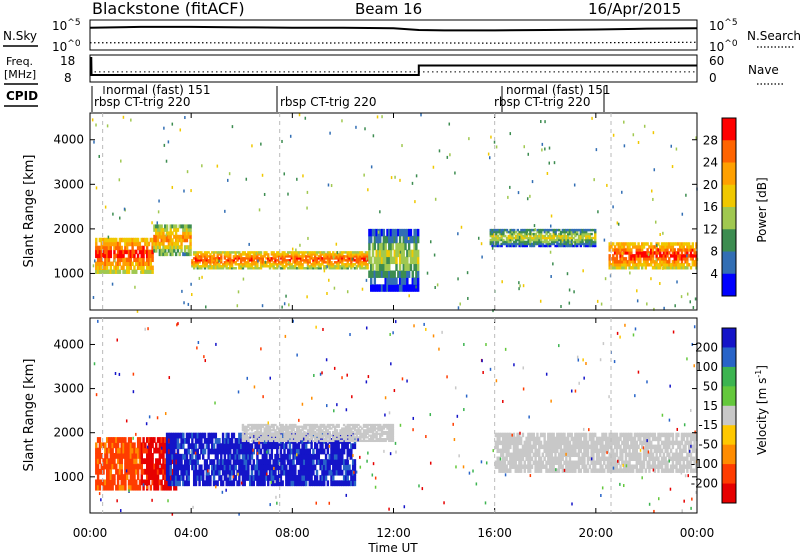 The height and width of the screenshot is (554, 800). I want to click on freq-tick-bottom: 8, so click(68, 78).